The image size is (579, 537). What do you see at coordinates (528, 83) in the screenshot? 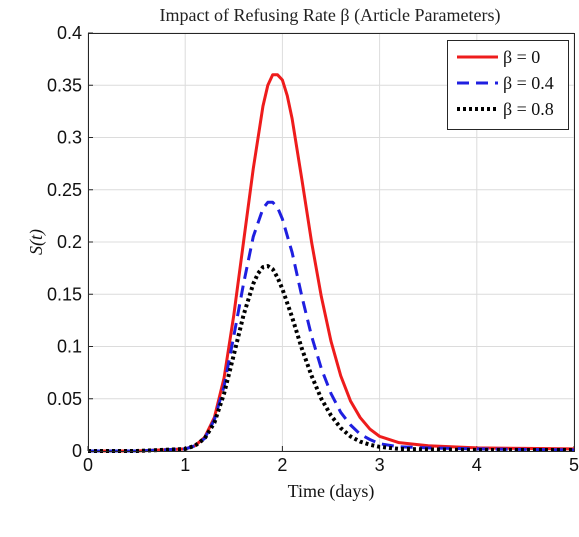
I see `legend-label-2: β = 0.4` at bounding box center [528, 83].